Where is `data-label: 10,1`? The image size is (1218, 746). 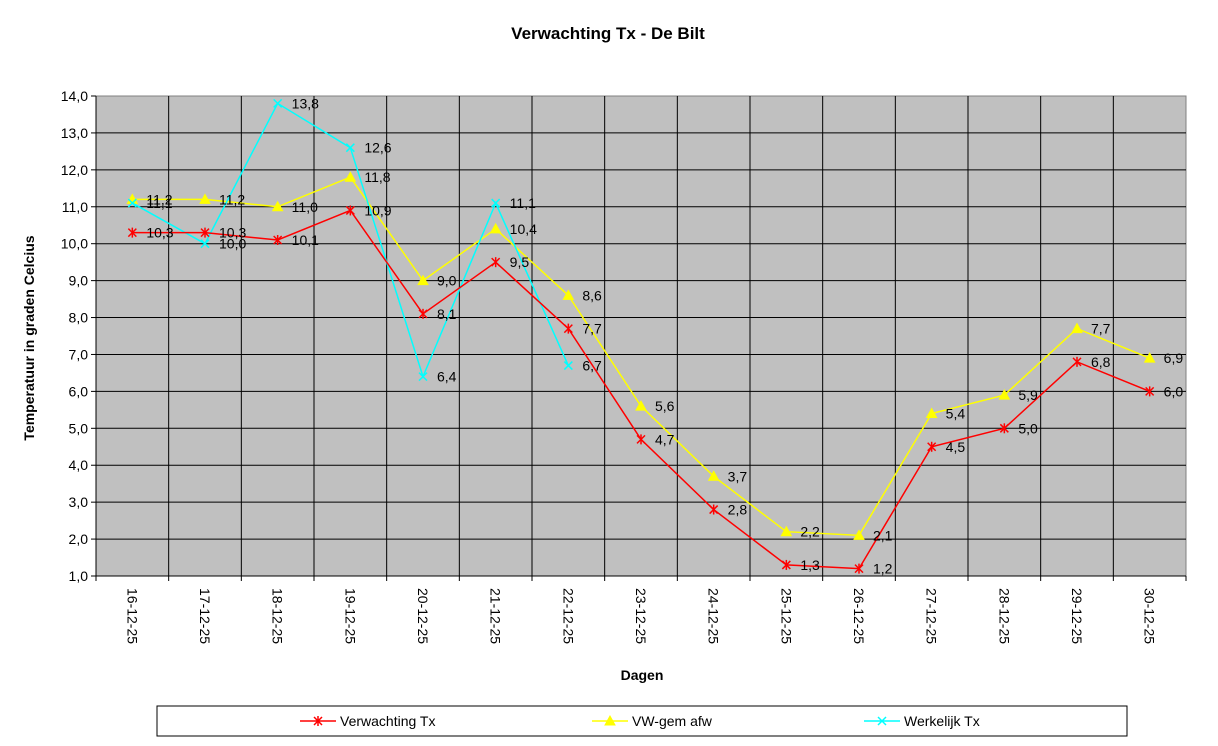
data-label: 10,1 is located at coordinates (305, 240).